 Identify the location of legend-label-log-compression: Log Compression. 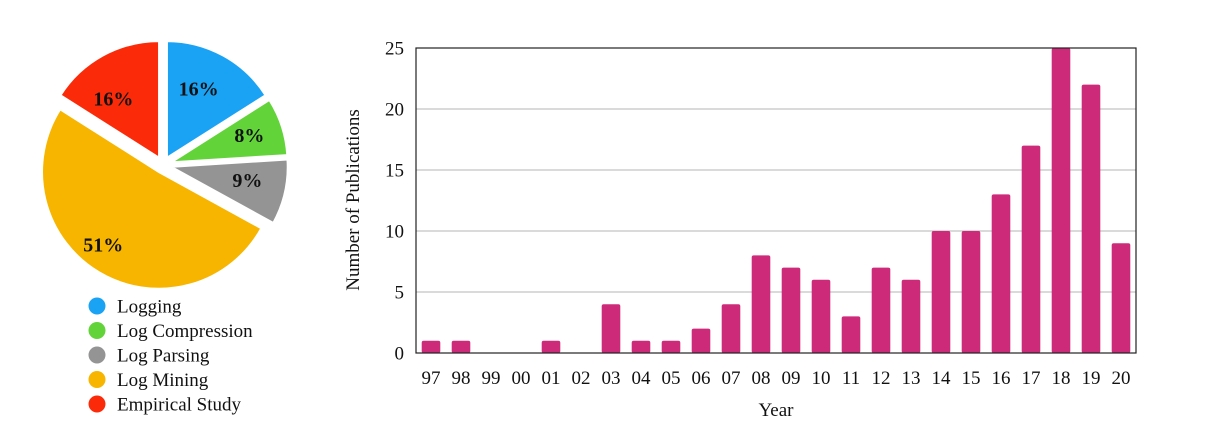
(185, 331).